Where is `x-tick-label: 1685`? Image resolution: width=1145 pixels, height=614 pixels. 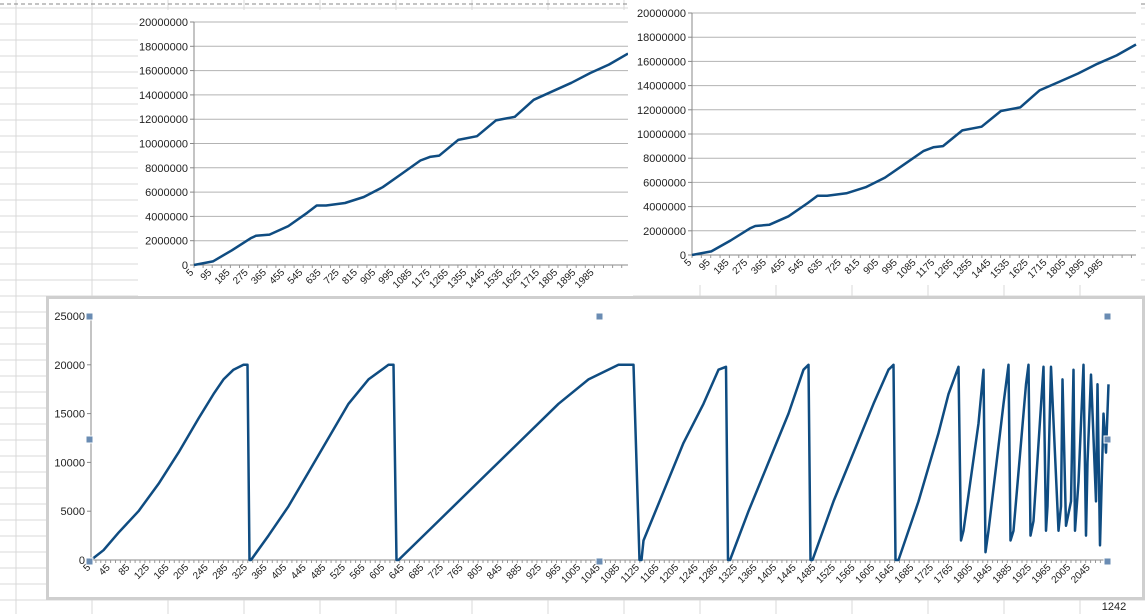
x-tick-label: 1685 is located at coordinates (905, 574).